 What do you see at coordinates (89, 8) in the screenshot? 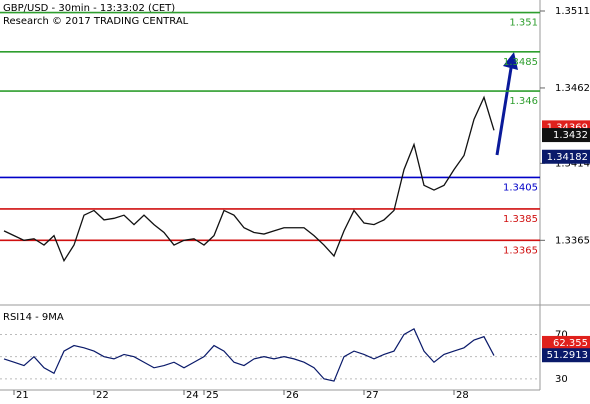
I see `chart-title: GBP/USD - 30min - 13:33:02 (CET)` at bounding box center [89, 8].